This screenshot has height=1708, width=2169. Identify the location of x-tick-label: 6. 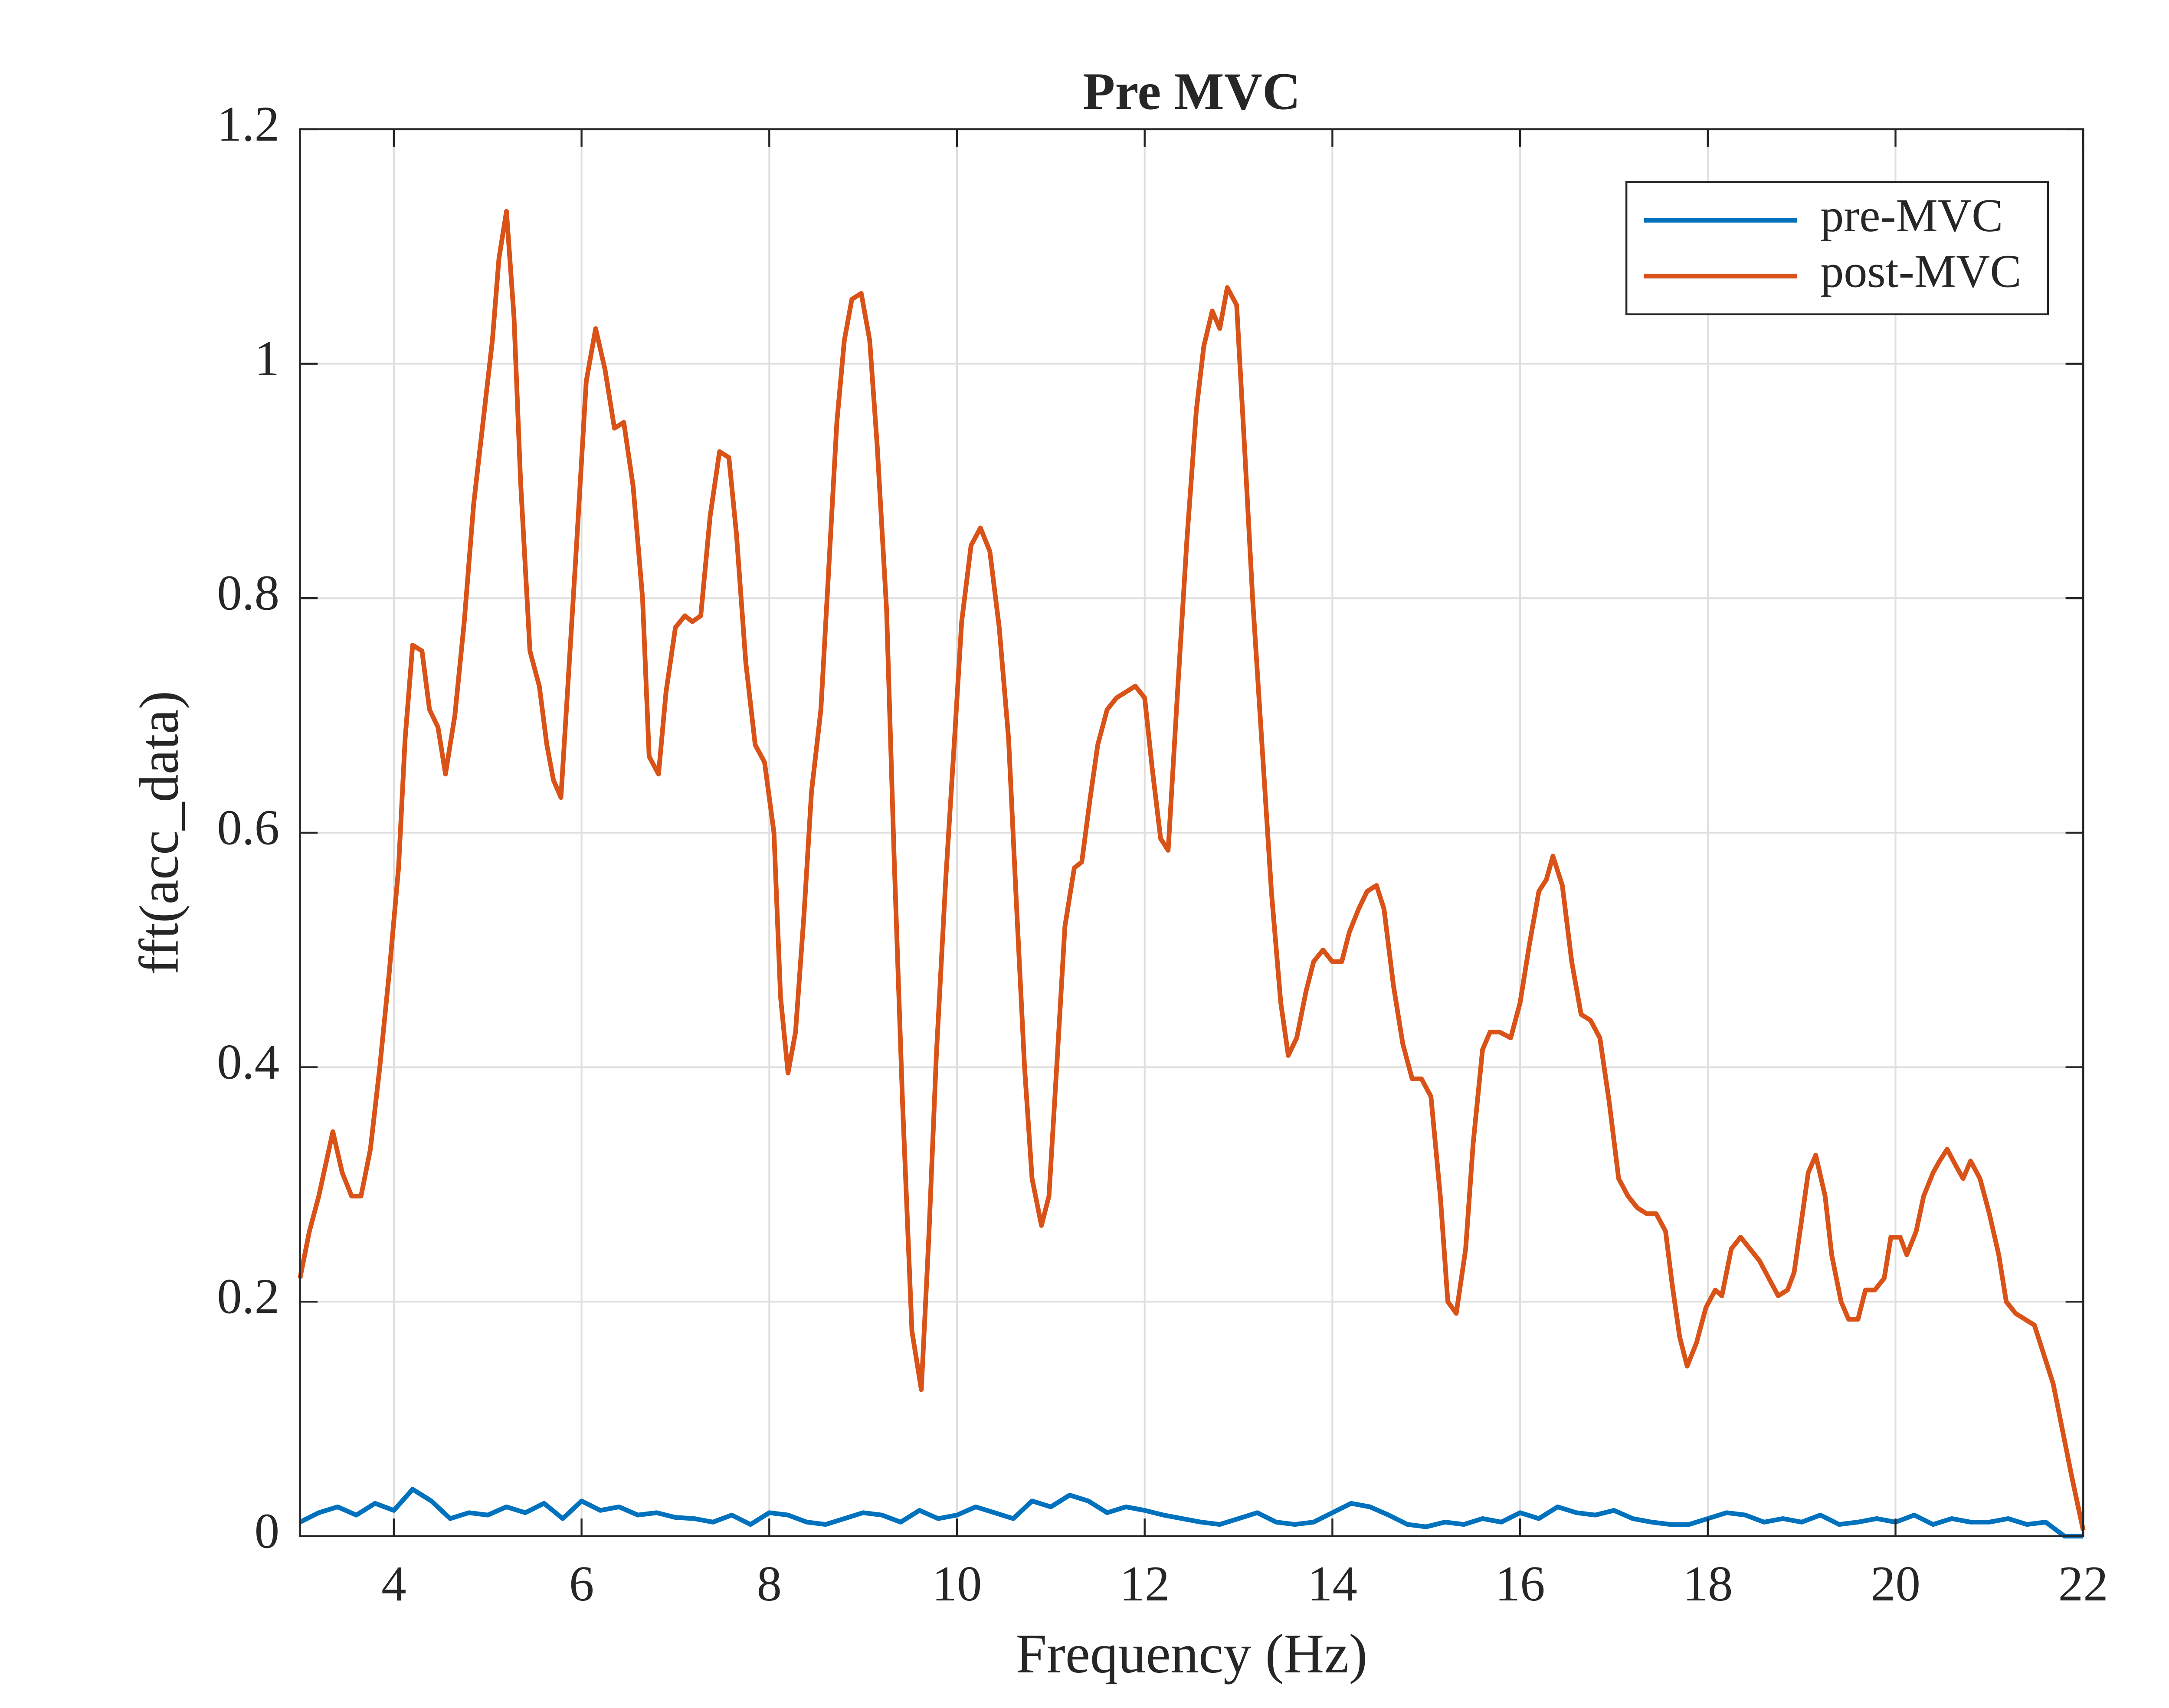
(581, 1583).